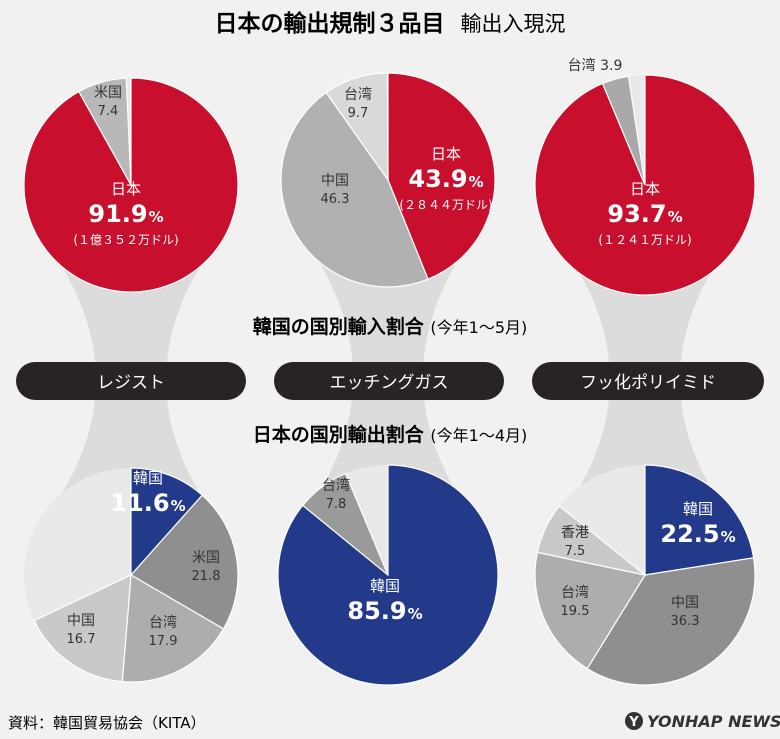  Describe the element at coordinates (335, 199) in the screenshot. I see `slice-value: 46.3` at that location.